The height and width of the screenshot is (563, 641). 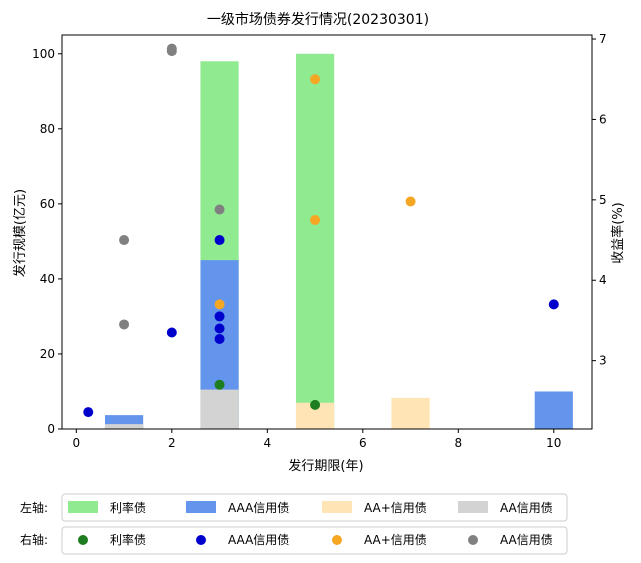 What do you see at coordinates (258, 508) in the screenshot?
I see `legend-bar-label-1: AAA信用债` at bounding box center [258, 508].